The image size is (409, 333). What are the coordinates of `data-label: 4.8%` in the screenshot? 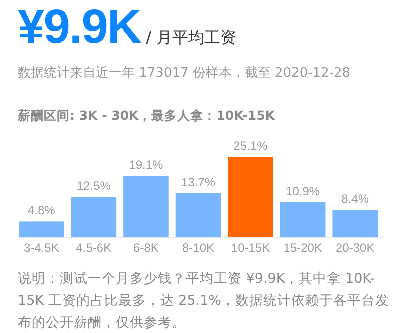 It's located at (42, 211).